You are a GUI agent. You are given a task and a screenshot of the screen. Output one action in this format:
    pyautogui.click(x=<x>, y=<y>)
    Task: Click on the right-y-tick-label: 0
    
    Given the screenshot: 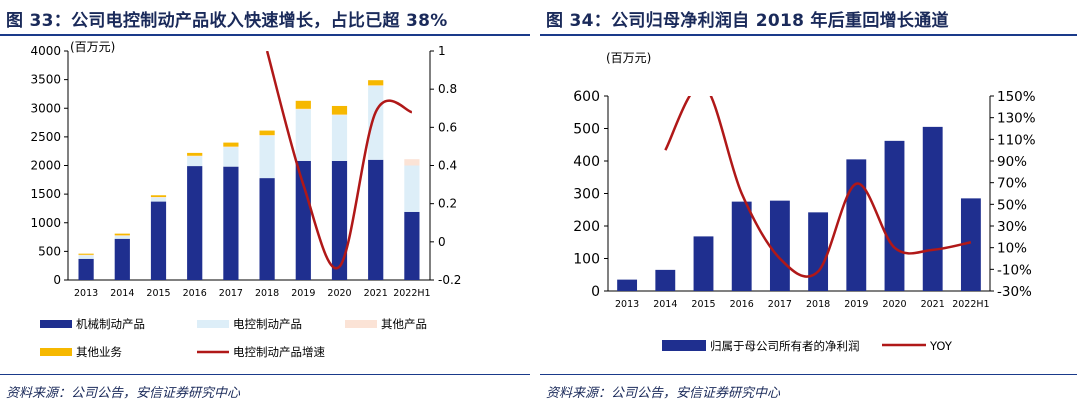 What is the action you would take?
    pyautogui.click(x=595, y=292)
    